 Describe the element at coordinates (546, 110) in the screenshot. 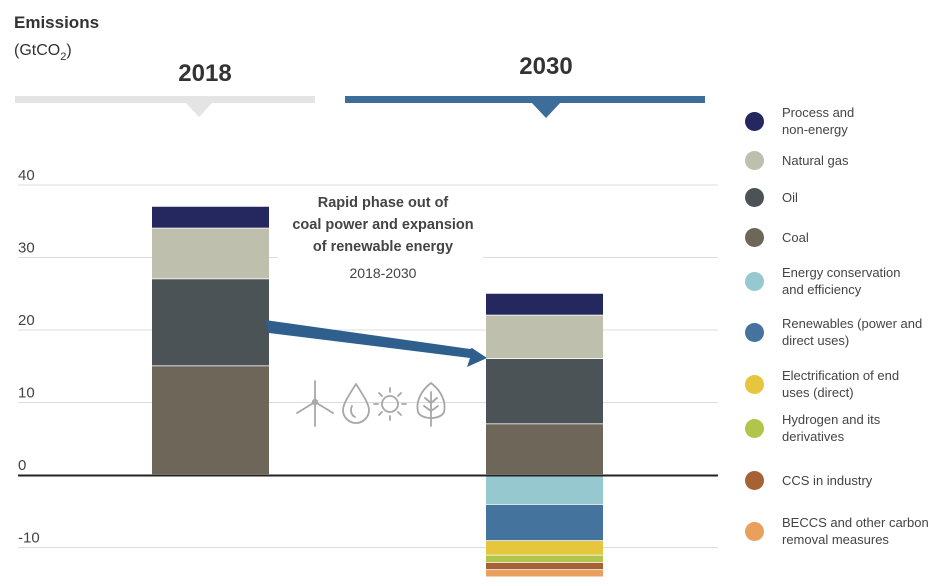

I see `header-pointer-2030` at that location.